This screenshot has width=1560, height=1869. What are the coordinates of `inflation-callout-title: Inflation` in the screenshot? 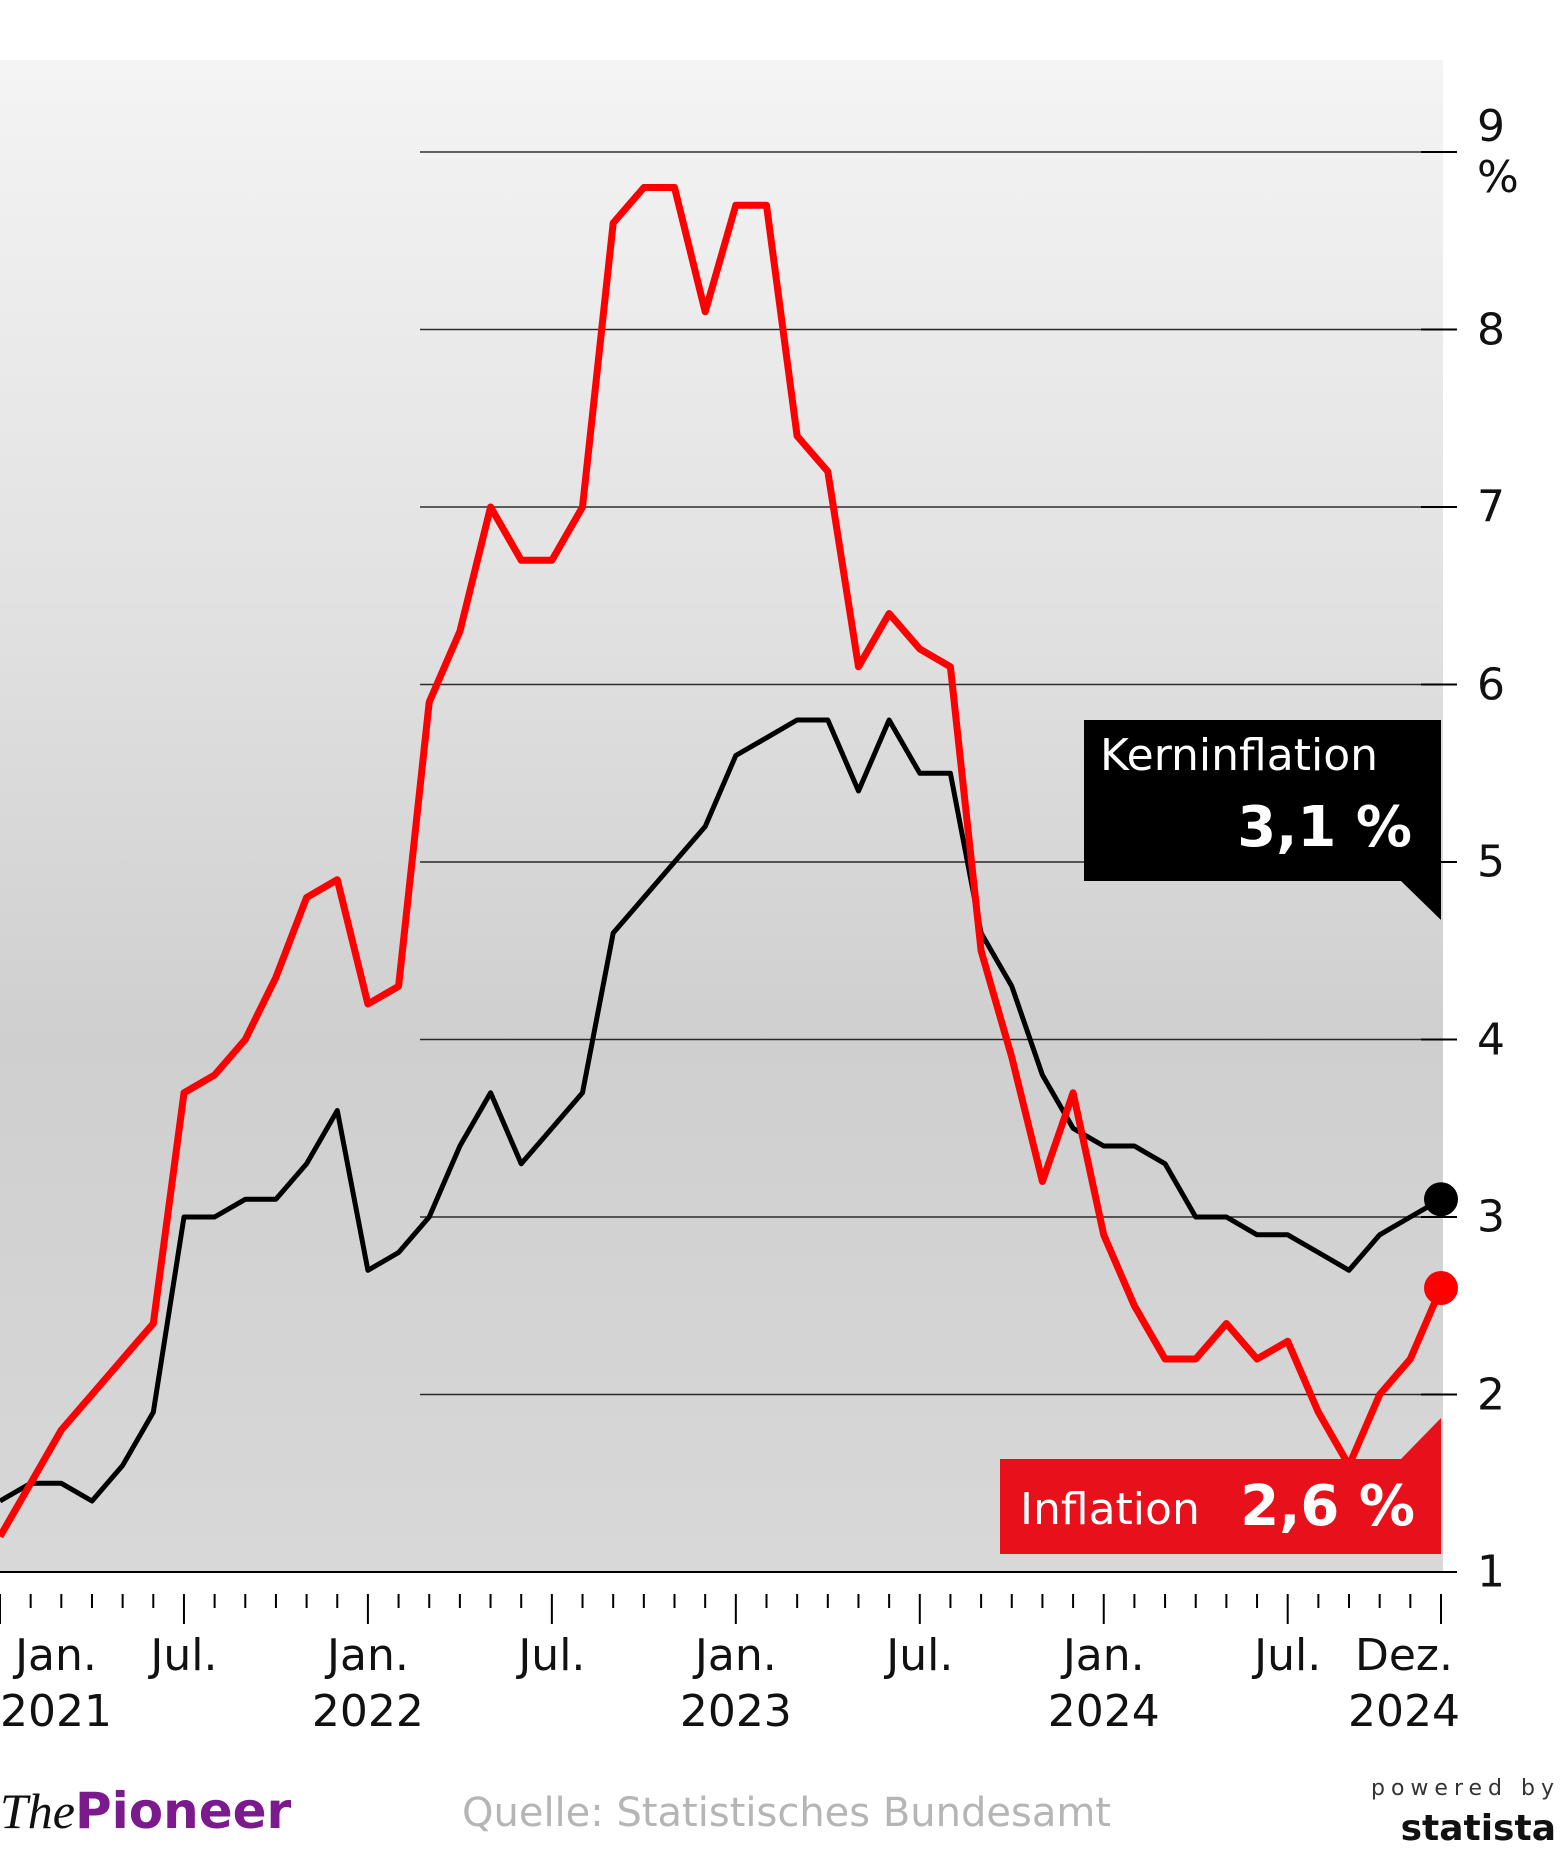 It's located at (1110, 1509).